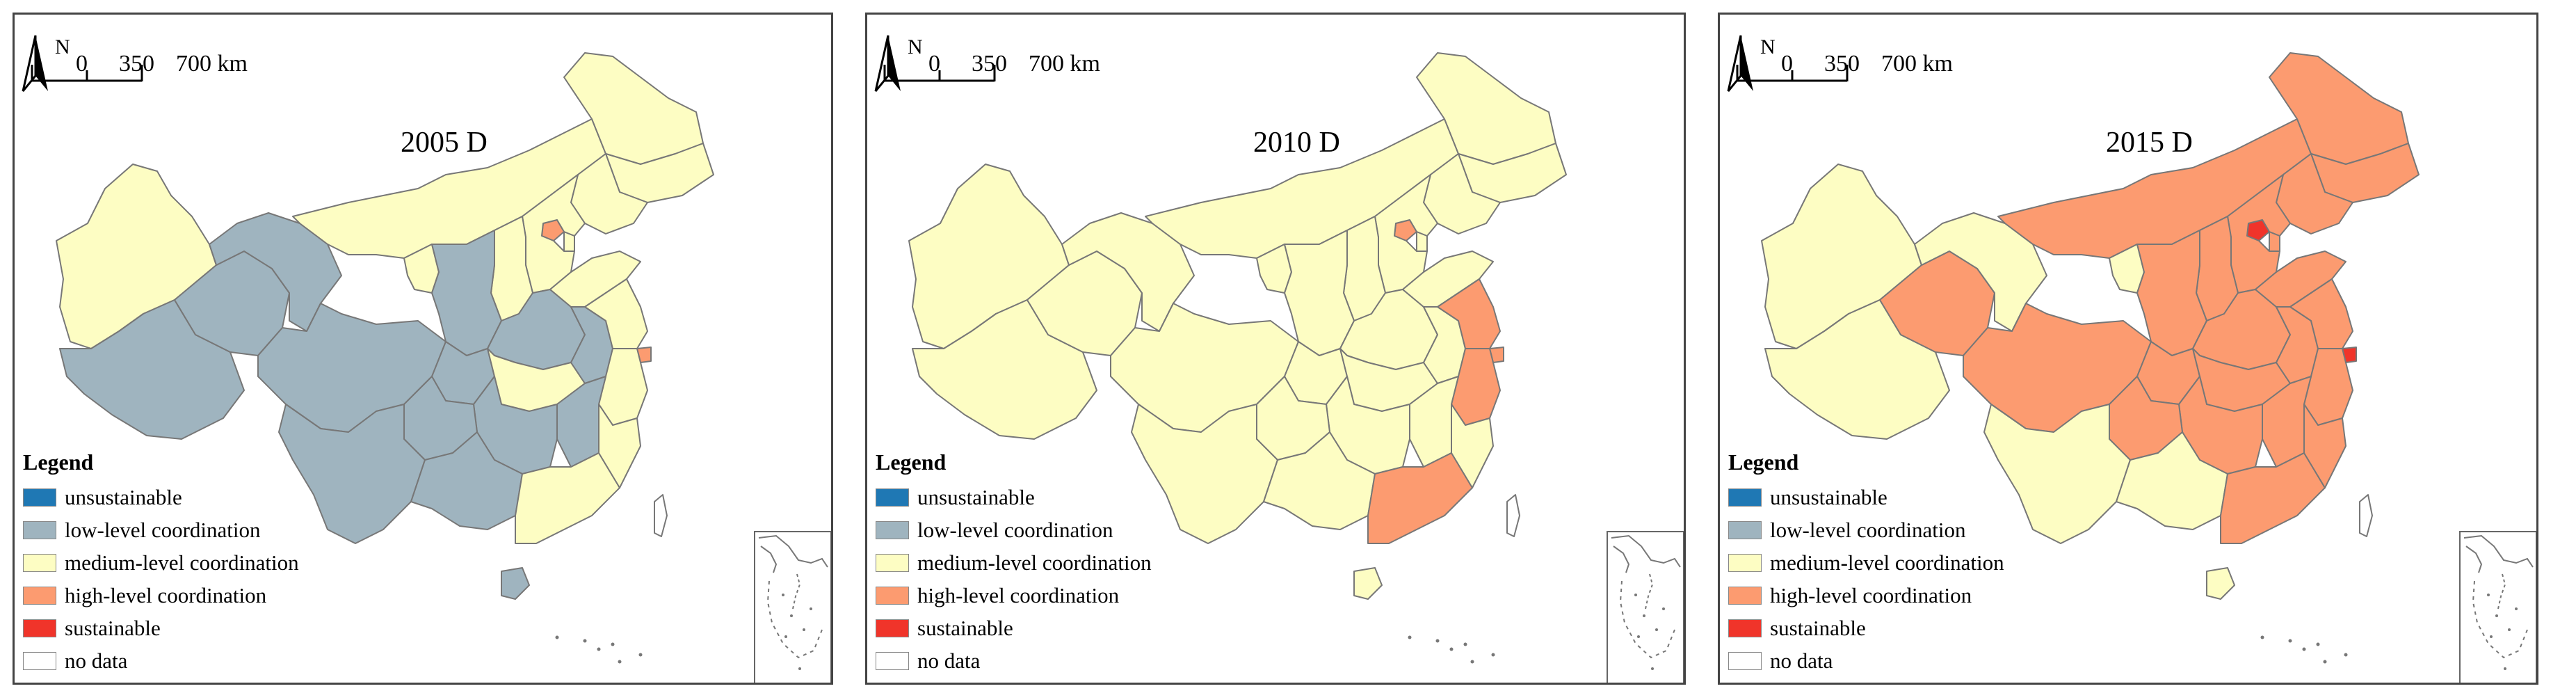 The height and width of the screenshot is (700, 2576). Describe the element at coordinates (2149, 143) in the screenshot. I see `map-title: 2015 D` at that location.